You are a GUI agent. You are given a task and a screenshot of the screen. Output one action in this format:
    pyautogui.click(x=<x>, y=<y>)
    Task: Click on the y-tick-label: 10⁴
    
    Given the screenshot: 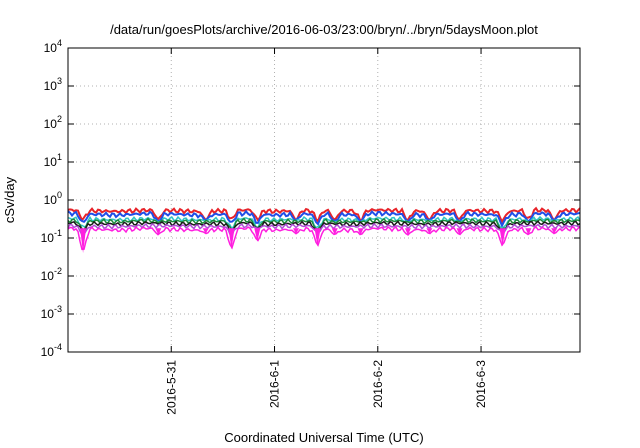 What is the action you would take?
    pyautogui.click(x=53, y=46)
    